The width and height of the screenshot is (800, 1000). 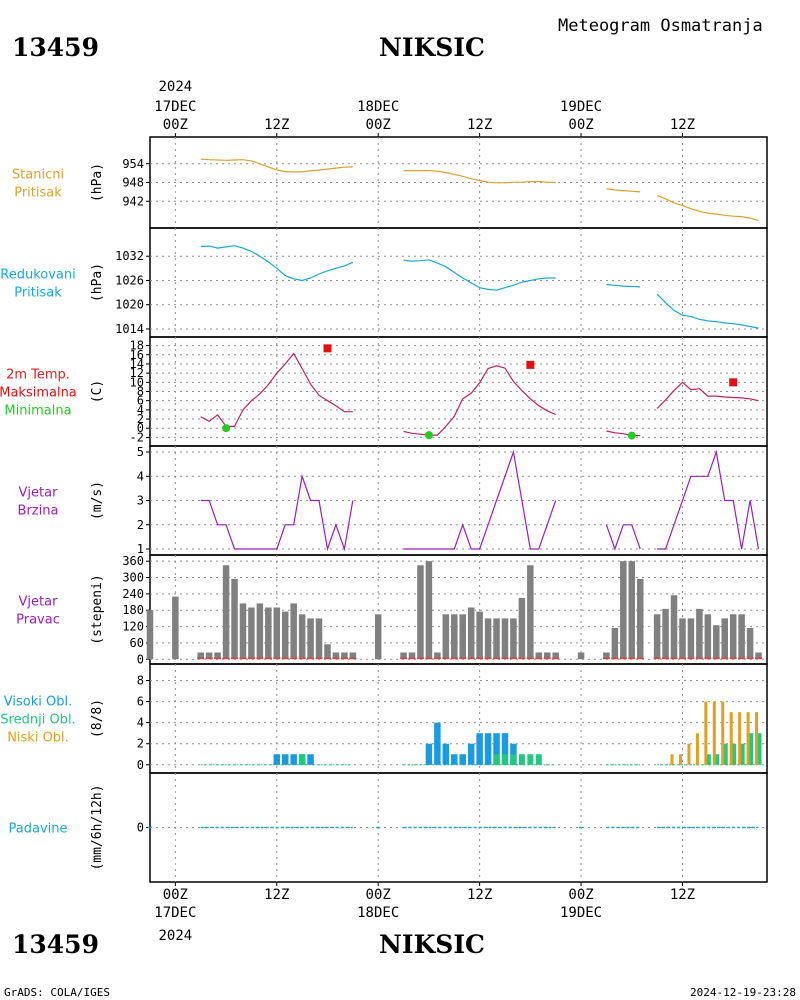 I want to click on year-label-top: 2024, so click(x=175, y=87).